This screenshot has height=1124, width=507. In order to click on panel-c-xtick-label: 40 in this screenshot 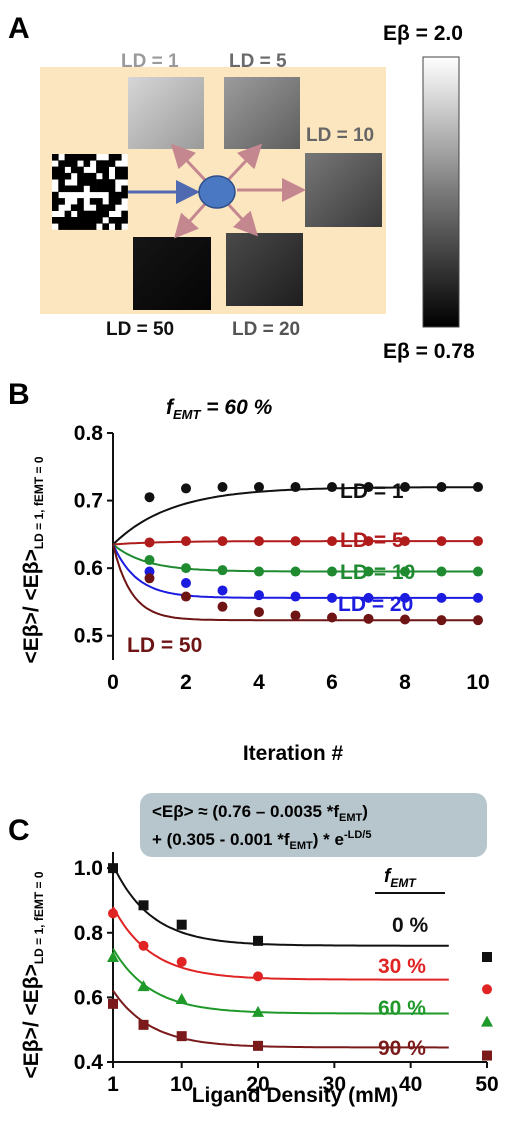, I will do `click(410, 1084)`.